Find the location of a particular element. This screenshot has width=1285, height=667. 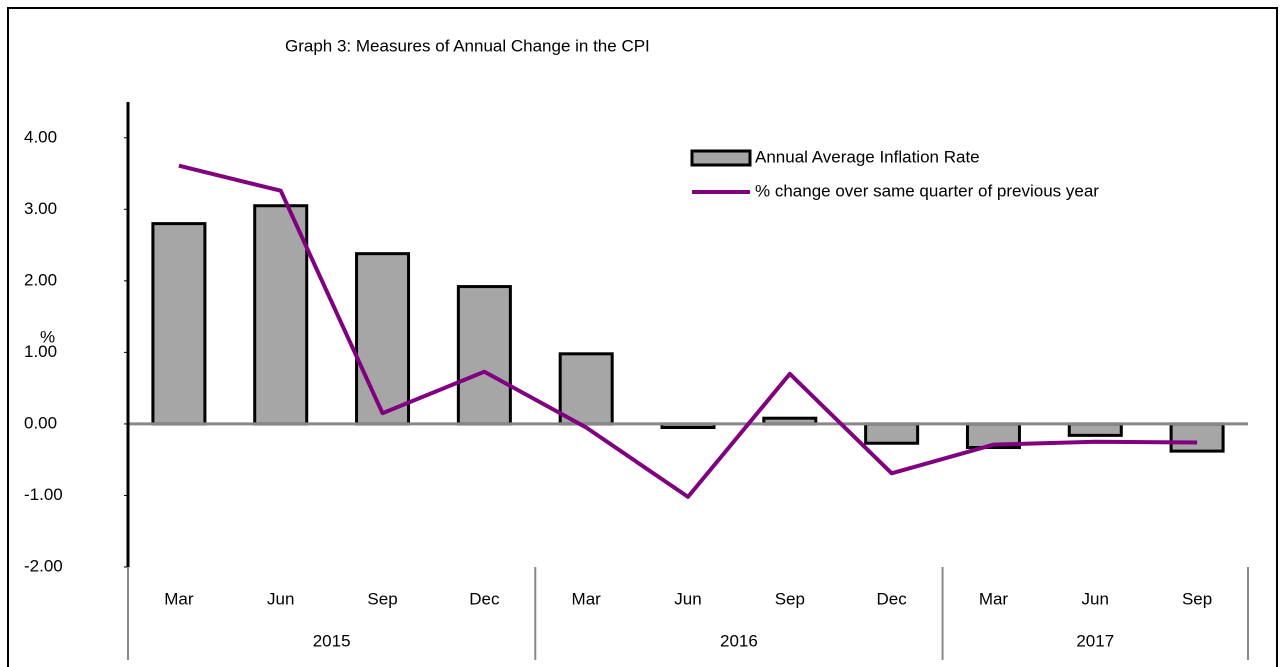

group-label: 2015 is located at coordinates (332, 640).